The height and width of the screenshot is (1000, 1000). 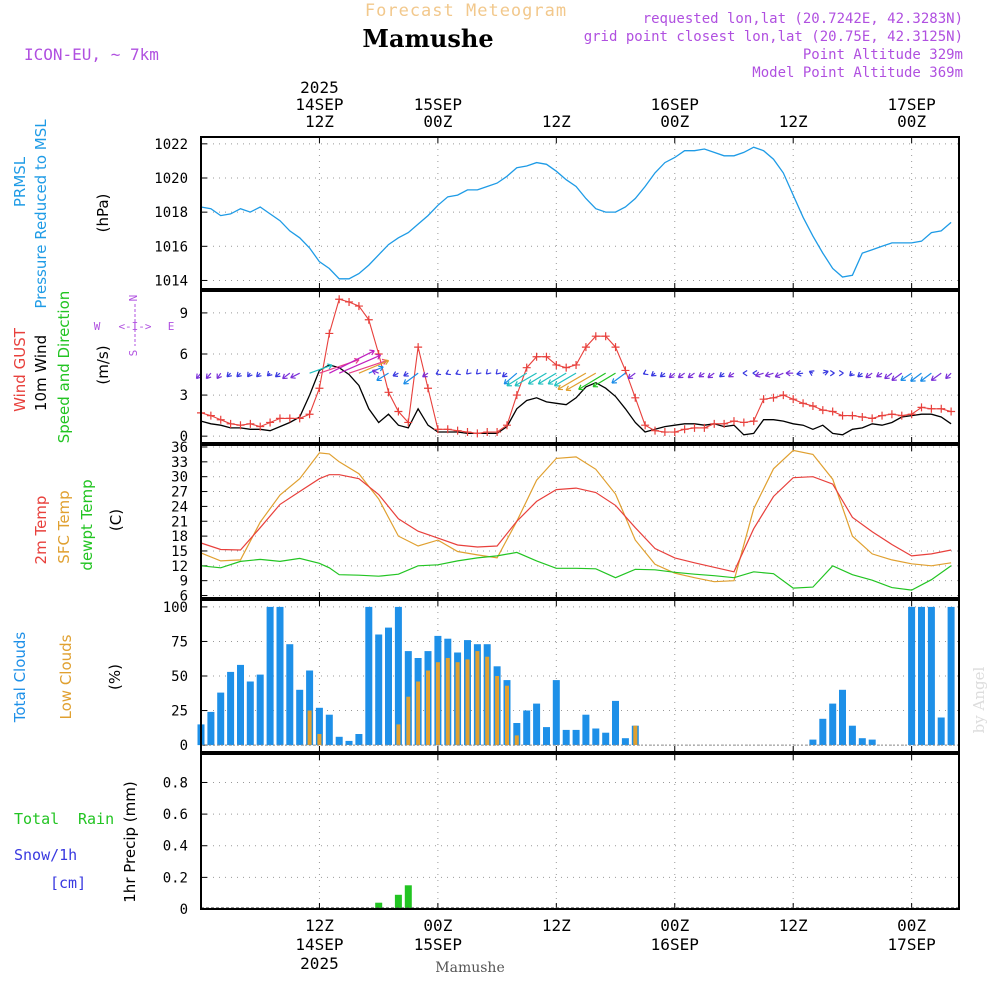 I want to click on time-label-bottom: 17SEP, so click(x=912, y=944).